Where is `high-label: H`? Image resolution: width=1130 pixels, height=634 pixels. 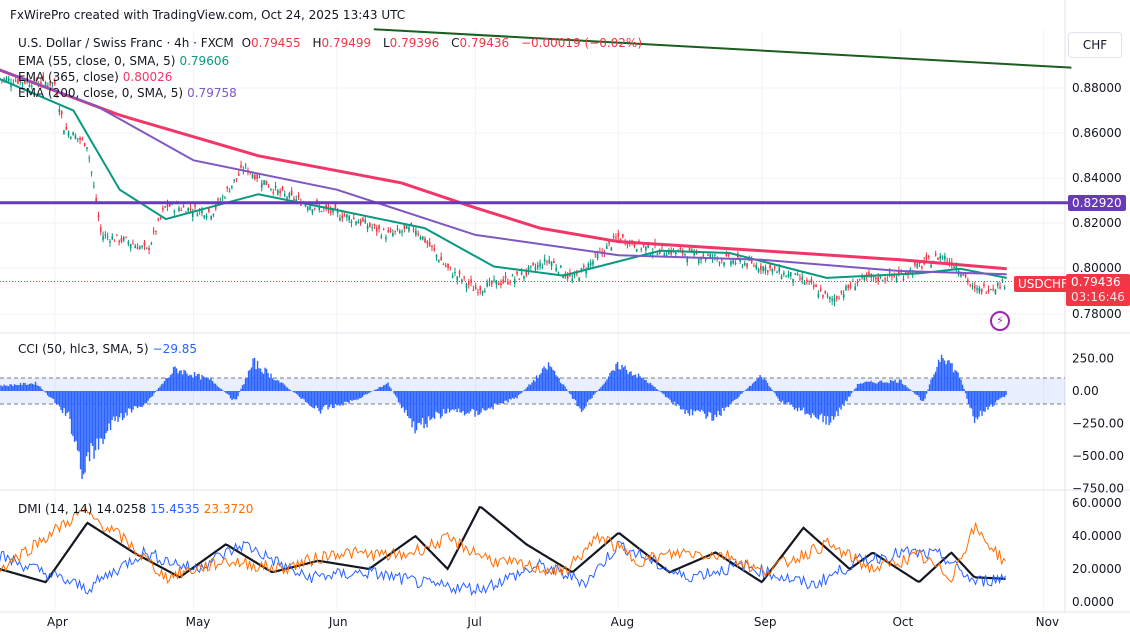 high-label: H is located at coordinates (317, 43).